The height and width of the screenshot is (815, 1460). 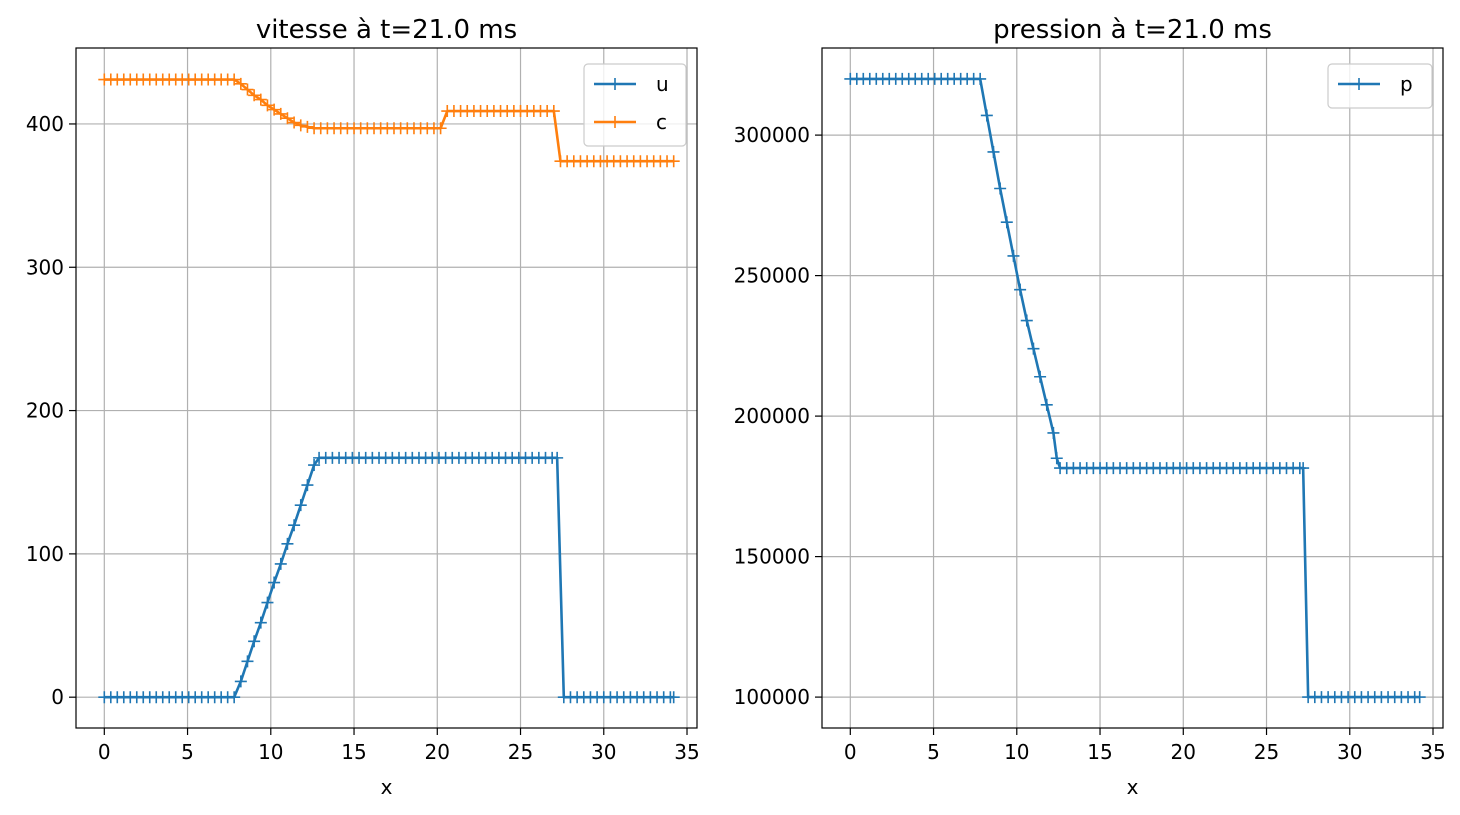 What do you see at coordinates (45, 124) in the screenshot?
I see `chart1-ytick-label-400: 400` at bounding box center [45, 124].